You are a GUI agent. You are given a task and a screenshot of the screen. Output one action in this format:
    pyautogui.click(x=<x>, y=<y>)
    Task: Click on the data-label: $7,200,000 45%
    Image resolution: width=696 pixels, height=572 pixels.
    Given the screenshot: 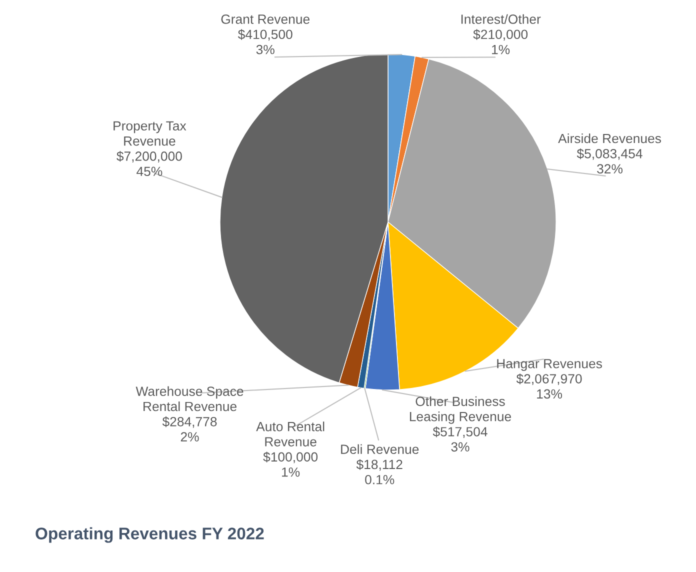 What is the action you would take?
    pyautogui.click(x=149, y=163)
    